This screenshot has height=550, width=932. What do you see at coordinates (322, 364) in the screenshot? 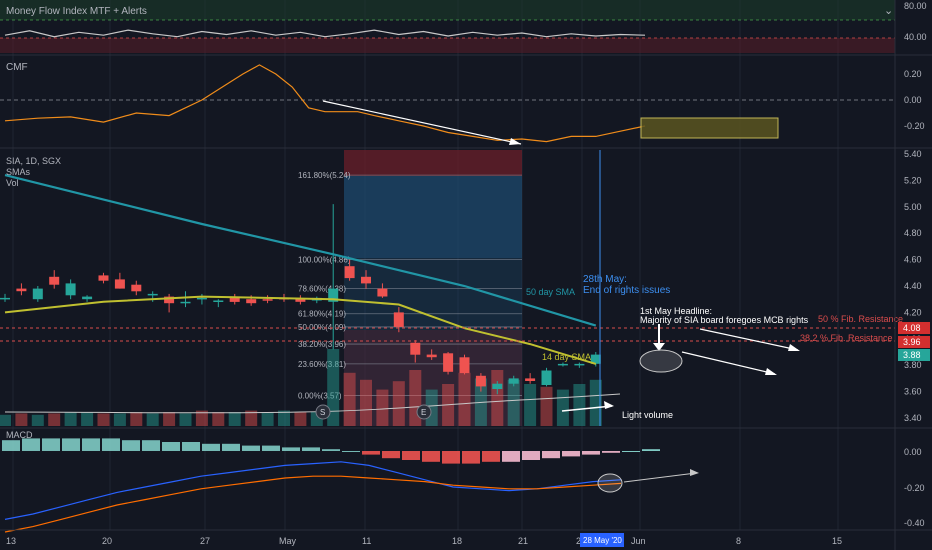
I see `fib-level-label: 23.60%(3.81)` at bounding box center [322, 364].